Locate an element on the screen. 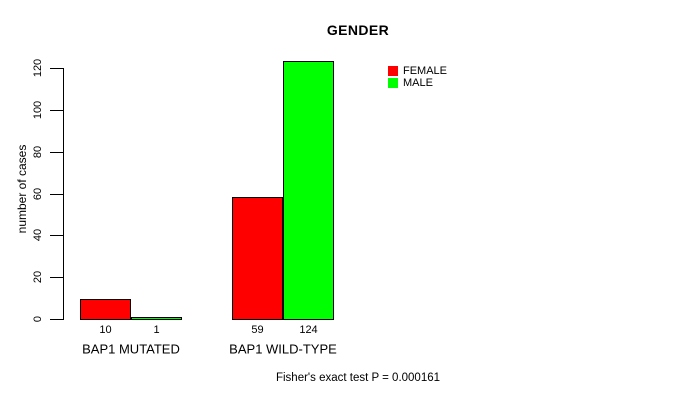 This screenshot has height=400, width=690. legend-swatch-male is located at coordinates (393, 83).